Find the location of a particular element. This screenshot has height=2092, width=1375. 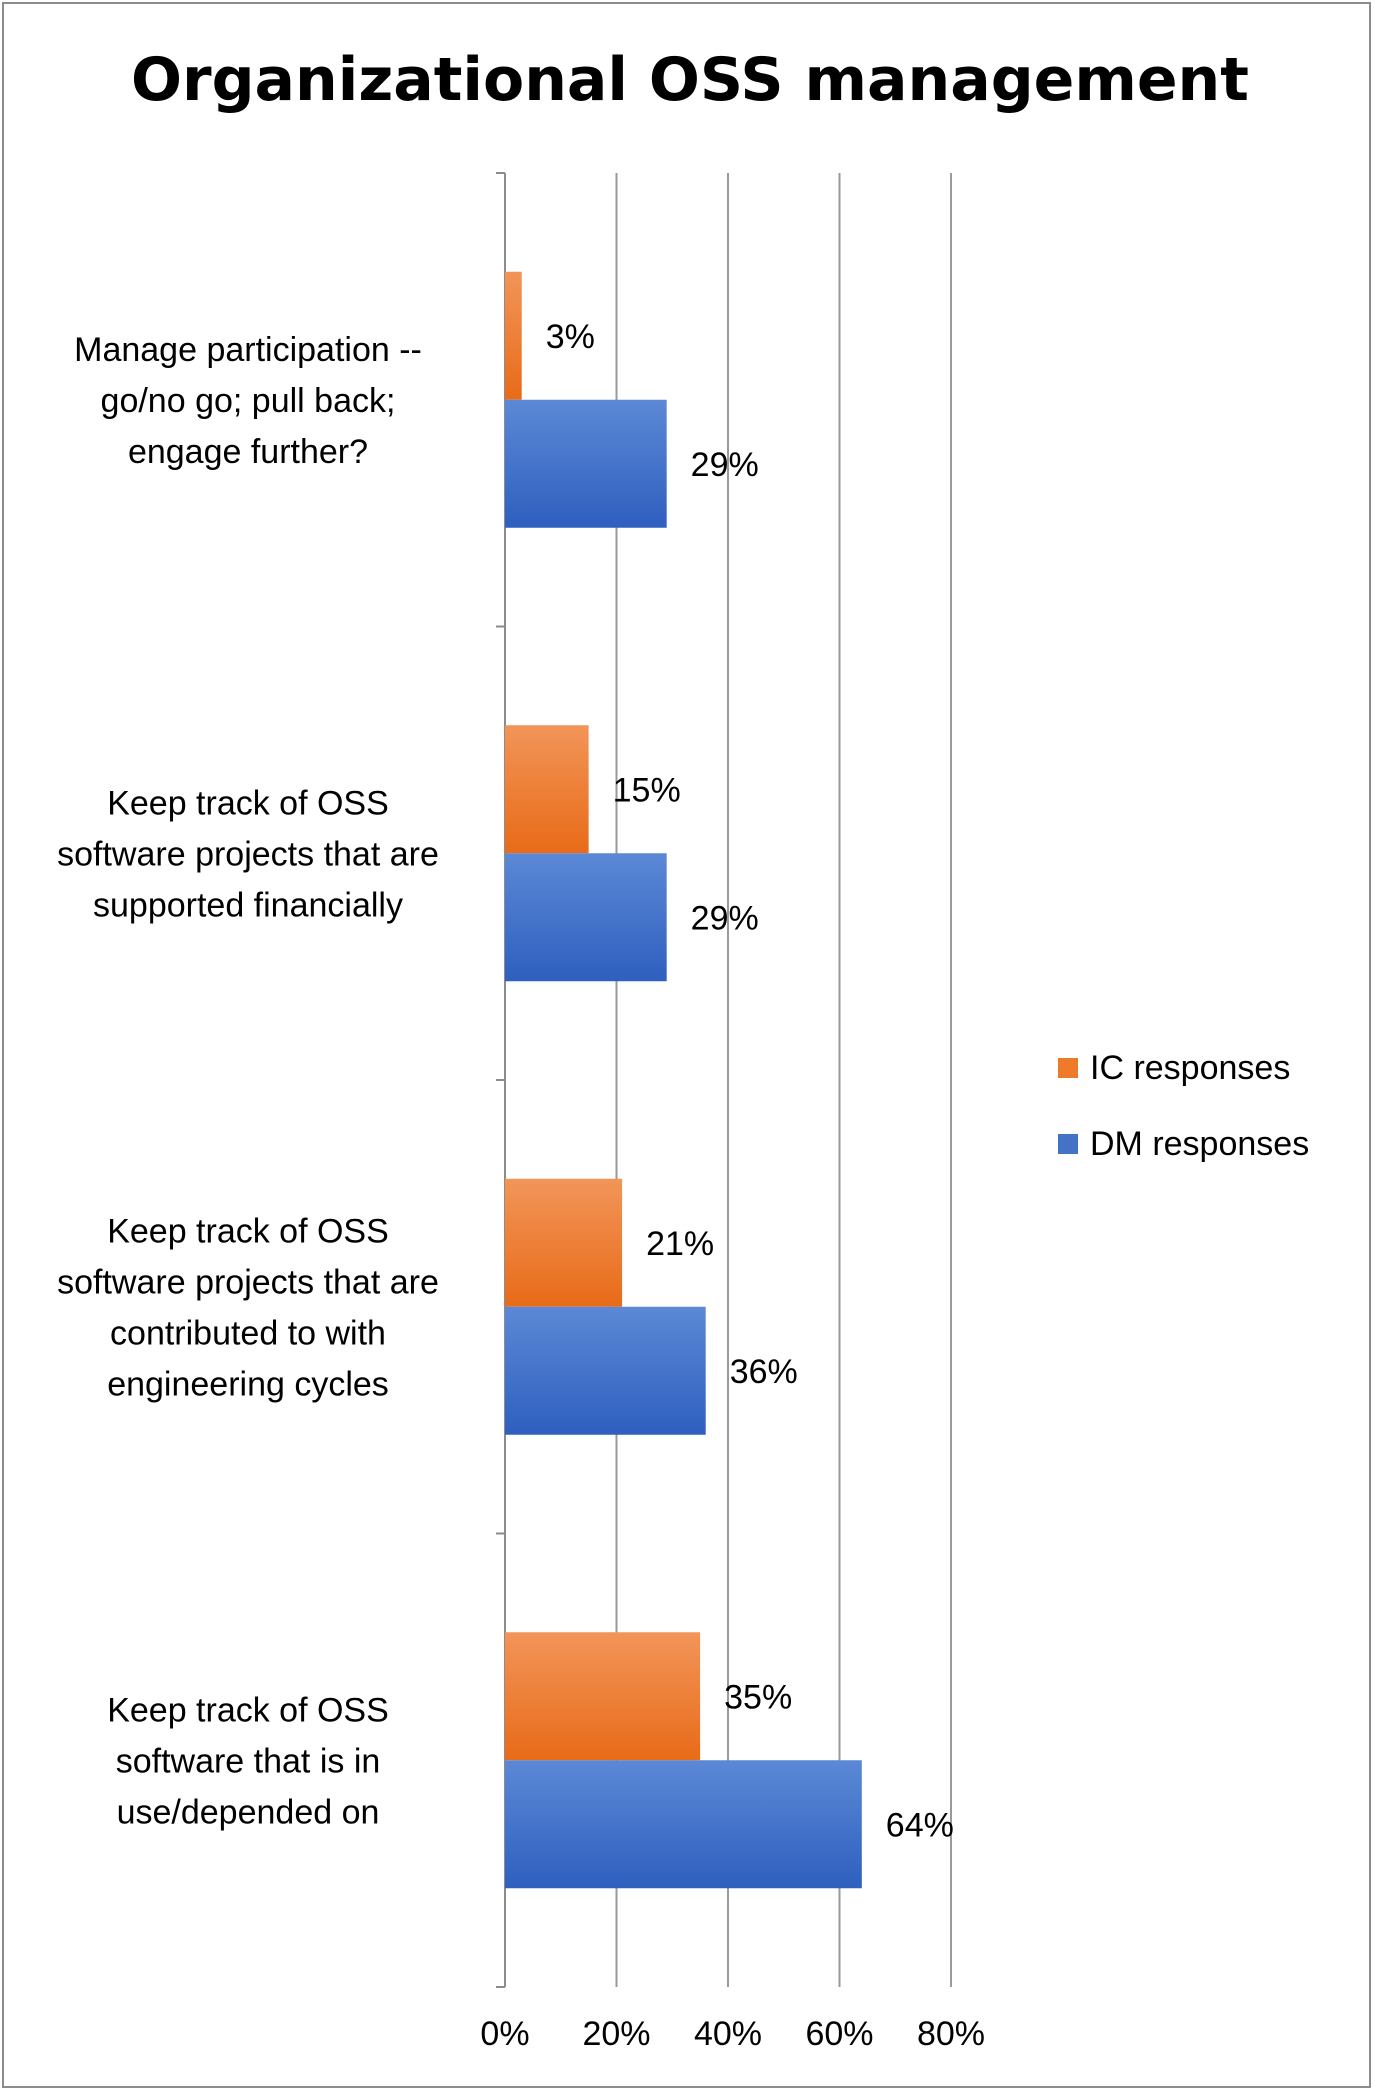

legend-label: IC responses is located at coordinates (1190, 1068).